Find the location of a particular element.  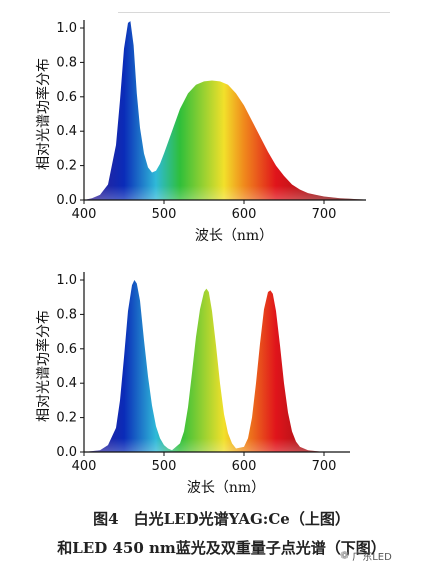

figure-caption-line-2: 和LED 450 nm蓝光及双重量子点光谱（下图） is located at coordinates (221, 548).